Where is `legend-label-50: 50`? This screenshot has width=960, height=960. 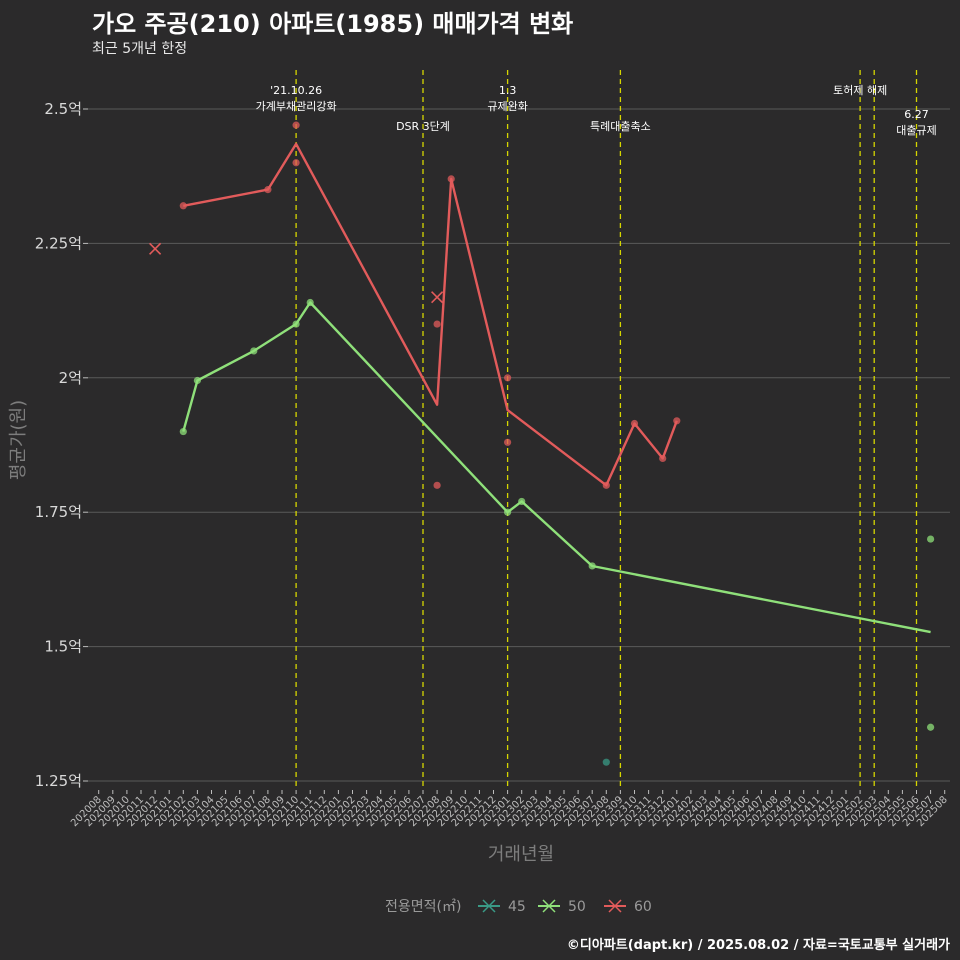
legend-label-50: 50 is located at coordinates (577, 907).